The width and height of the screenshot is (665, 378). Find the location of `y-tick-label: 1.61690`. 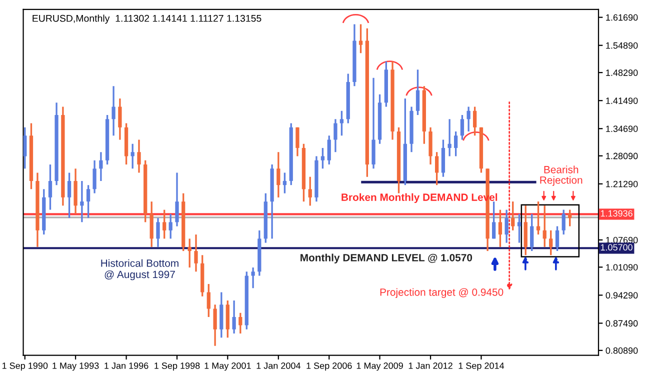

y-tick-label: 1.61690 is located at coordinates (622, 17).